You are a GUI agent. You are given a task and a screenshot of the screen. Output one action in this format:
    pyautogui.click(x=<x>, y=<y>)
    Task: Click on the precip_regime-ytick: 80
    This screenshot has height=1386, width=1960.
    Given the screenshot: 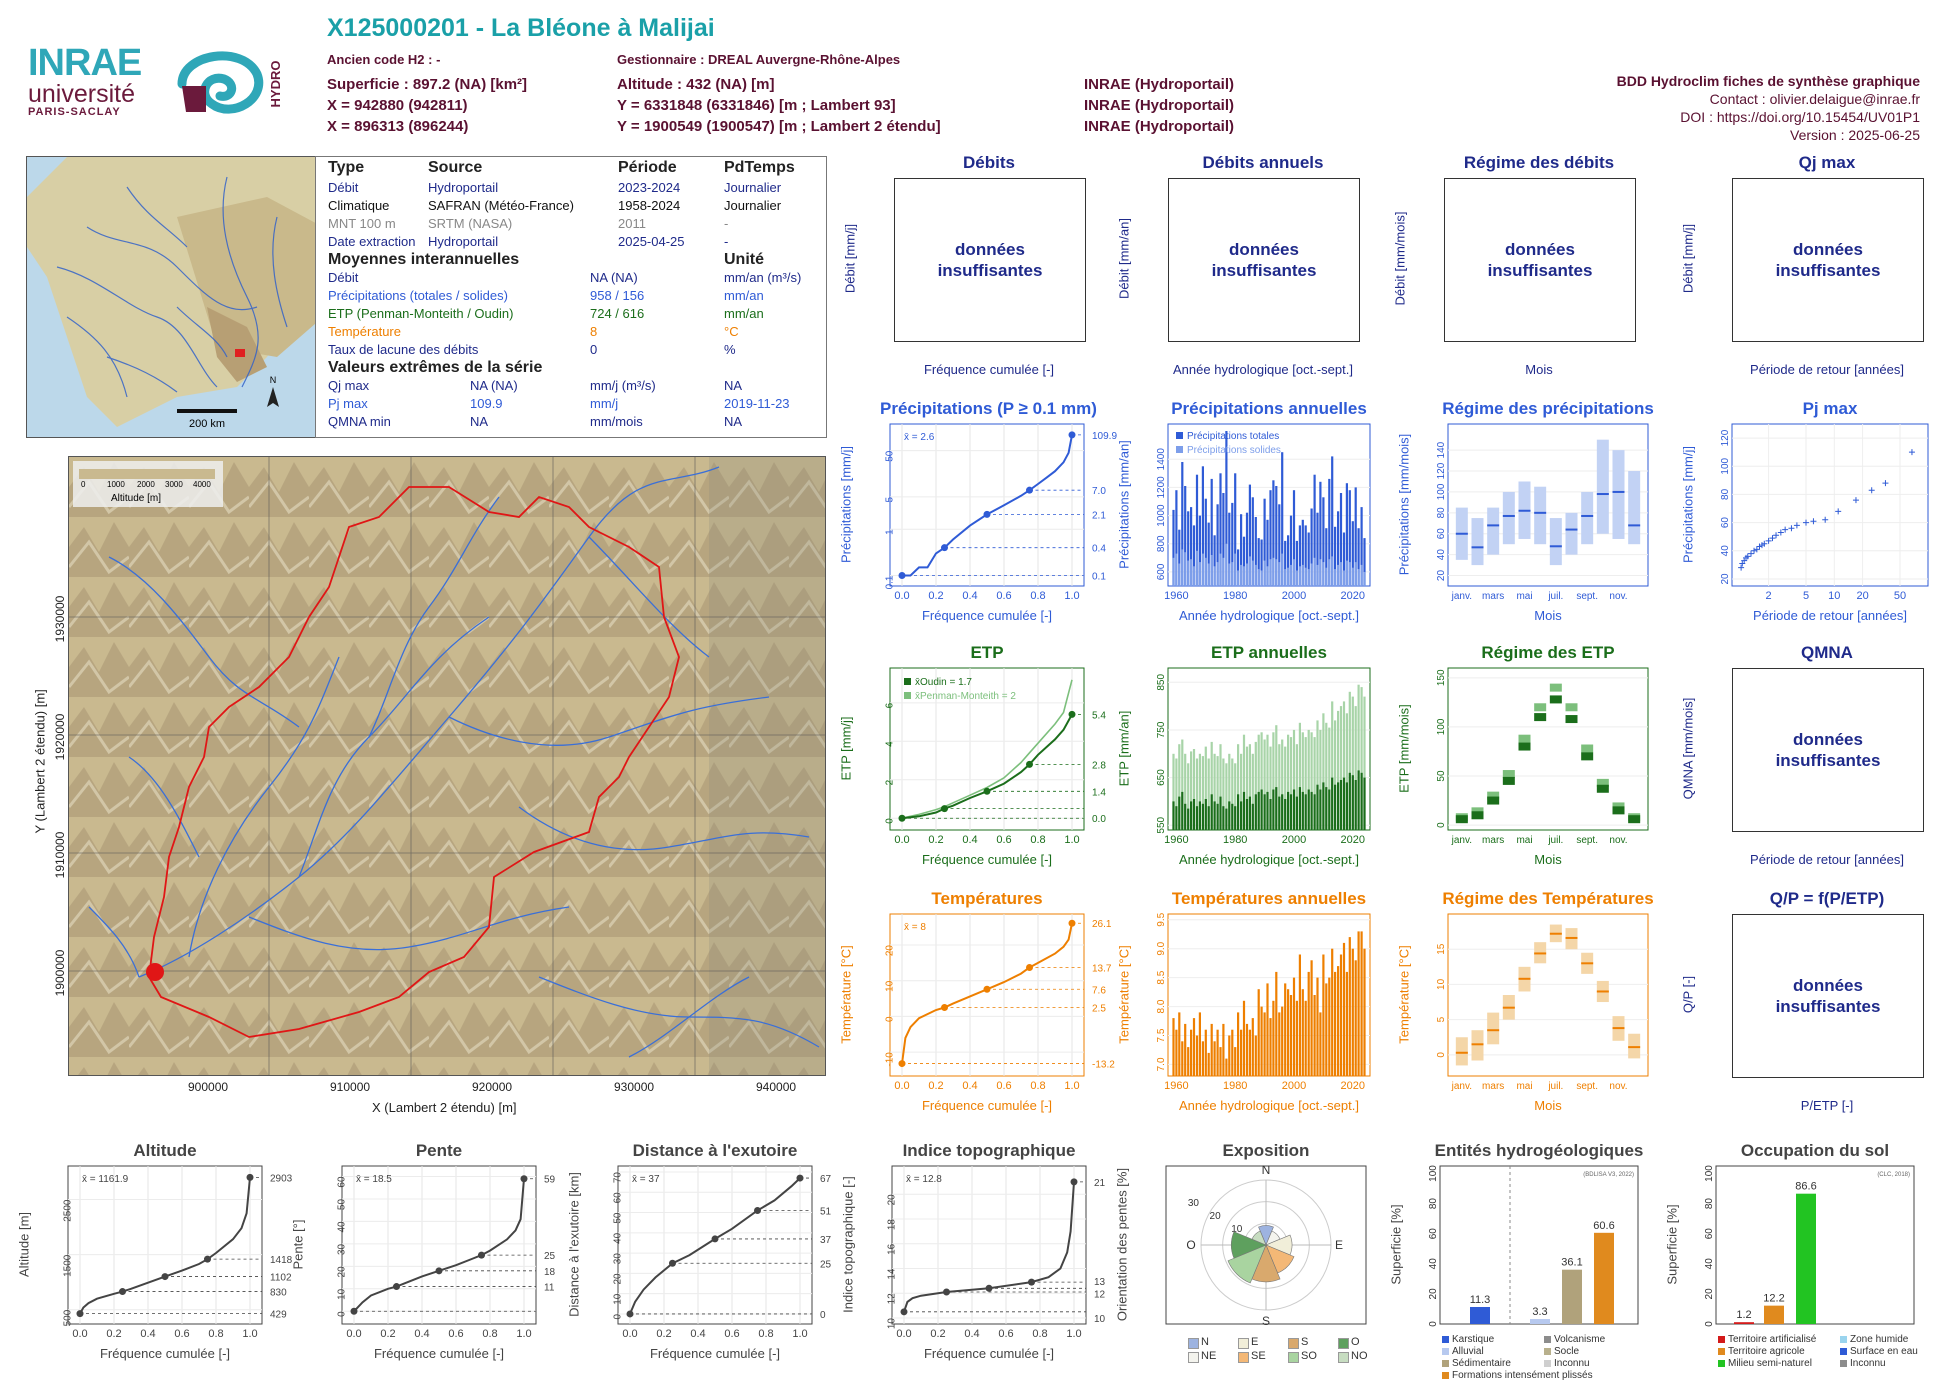 What is the action you would take?
    pyautogui.click(x=1441, y=513)
    